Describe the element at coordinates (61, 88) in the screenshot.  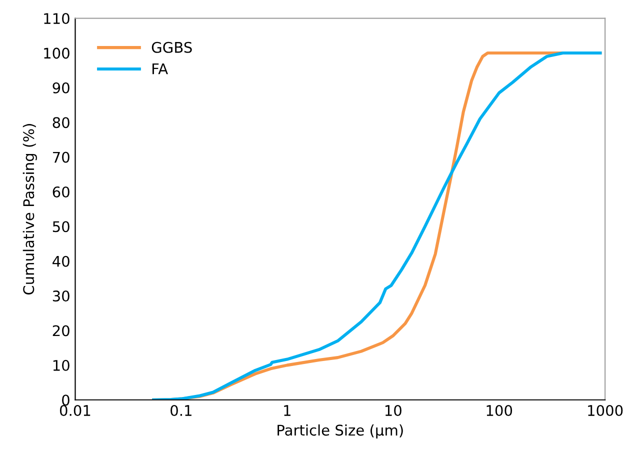
I see `y-tick-label: 90` at that location.